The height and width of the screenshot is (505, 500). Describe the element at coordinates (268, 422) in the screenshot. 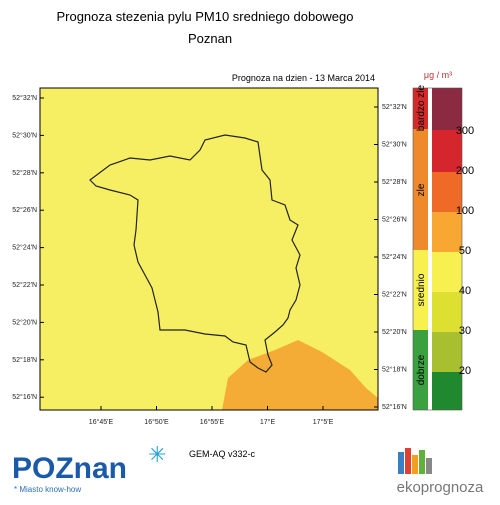

I see `lon-label: 17°E` at that location.